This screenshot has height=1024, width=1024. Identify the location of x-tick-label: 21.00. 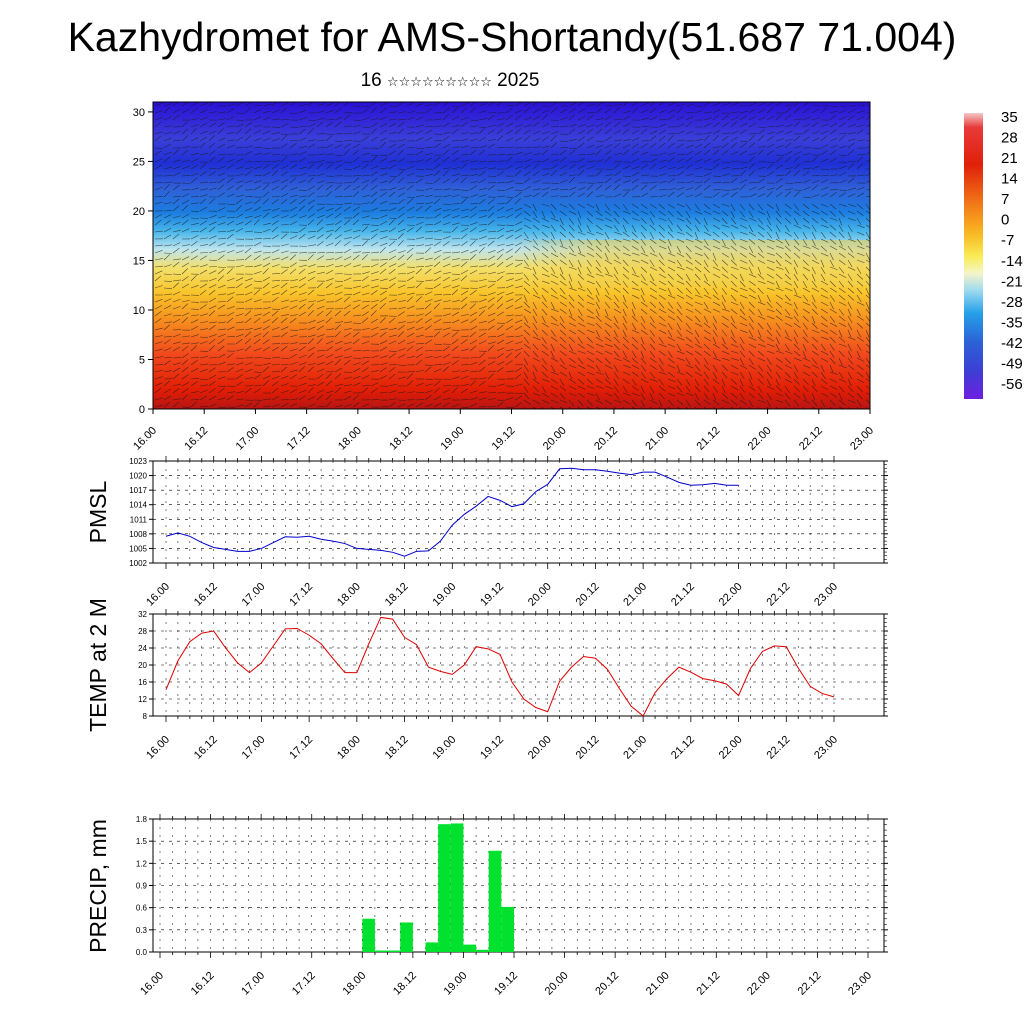
(635, 748).